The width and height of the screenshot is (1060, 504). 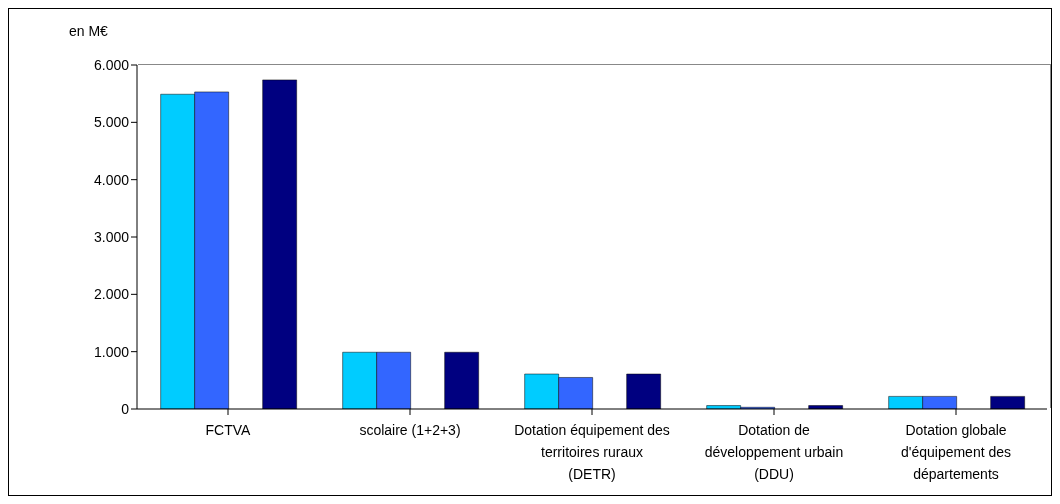 I want to click on y-tick-label: 4.000, so click(x=111, y=179).